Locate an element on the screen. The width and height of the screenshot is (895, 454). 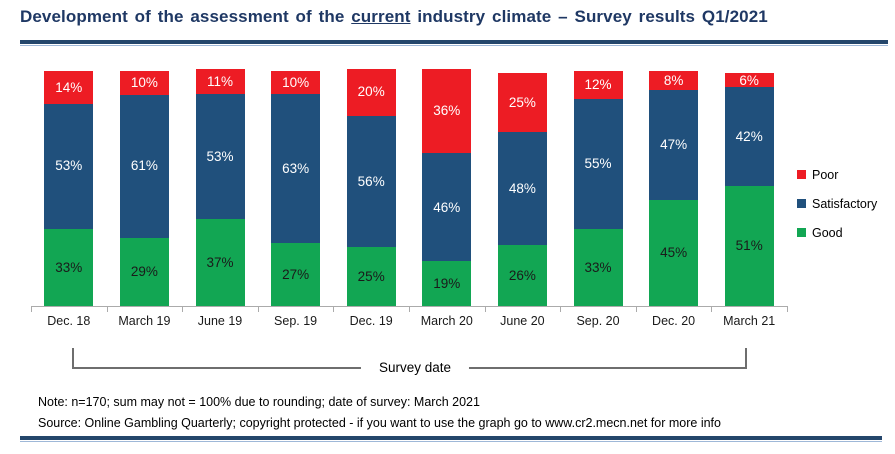
bar-segment-satisfactory: 63% is located at coordinates (296, 168).